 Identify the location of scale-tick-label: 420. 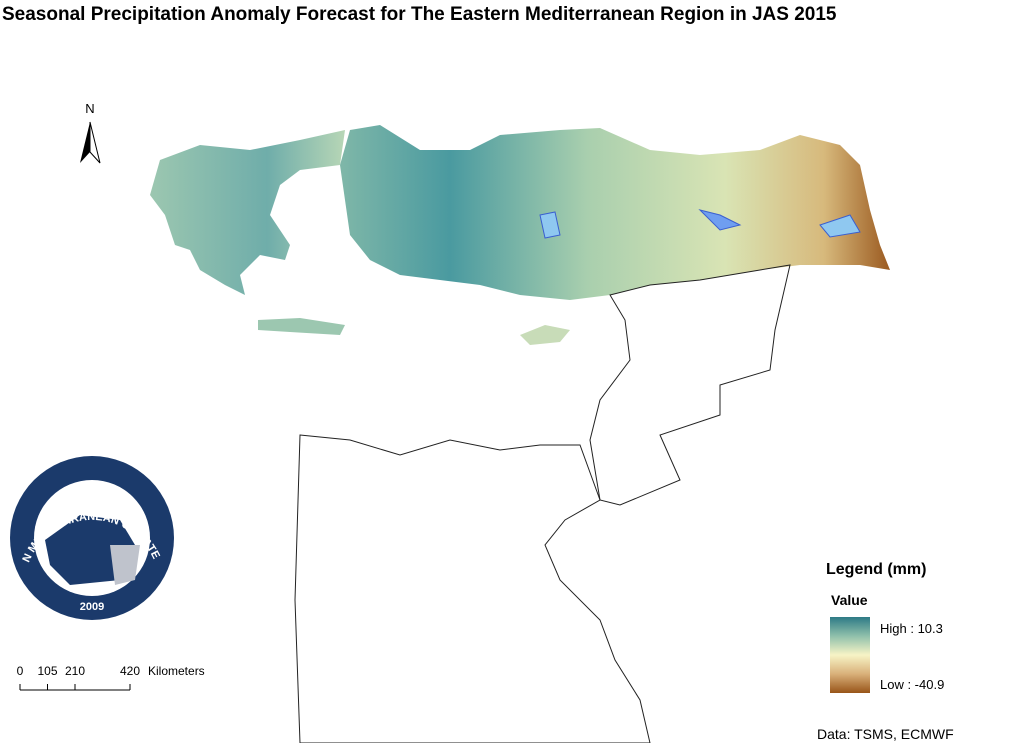
(130, 671).